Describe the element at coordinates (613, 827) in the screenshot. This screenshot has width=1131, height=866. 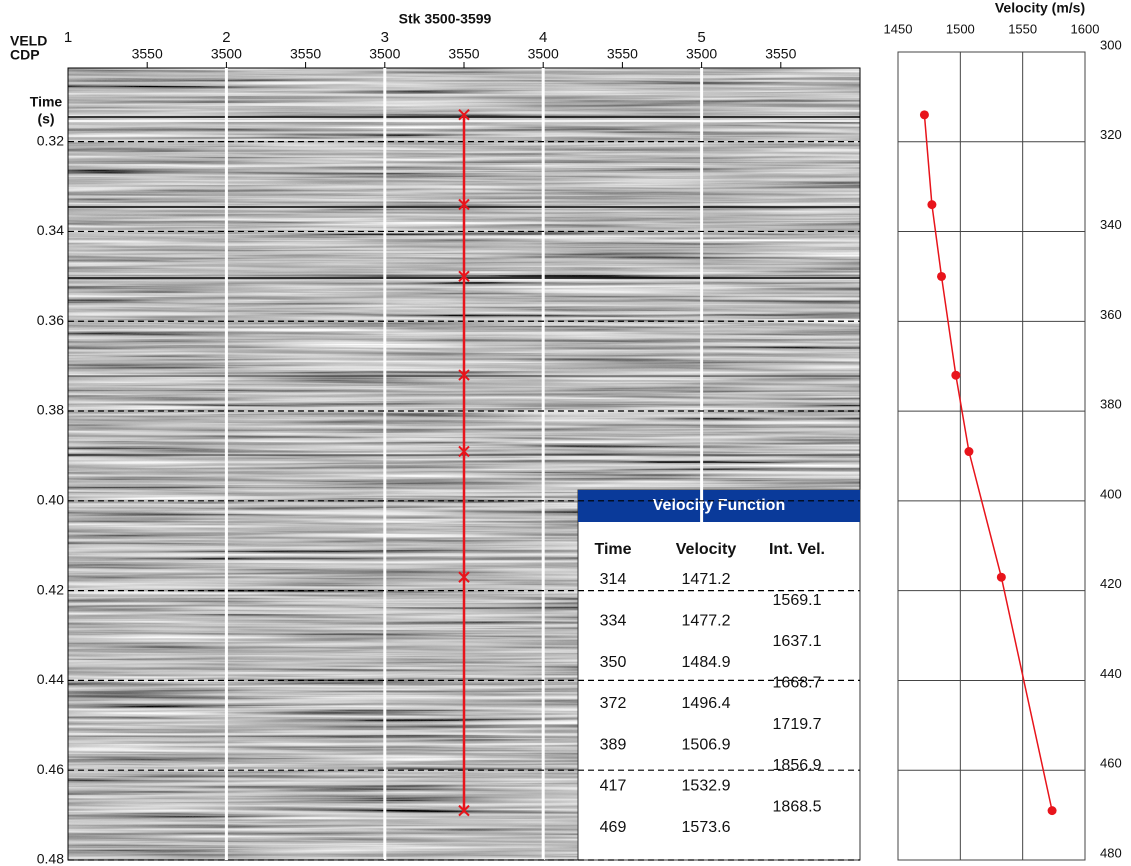
I see `table-cell: 469` at that location.